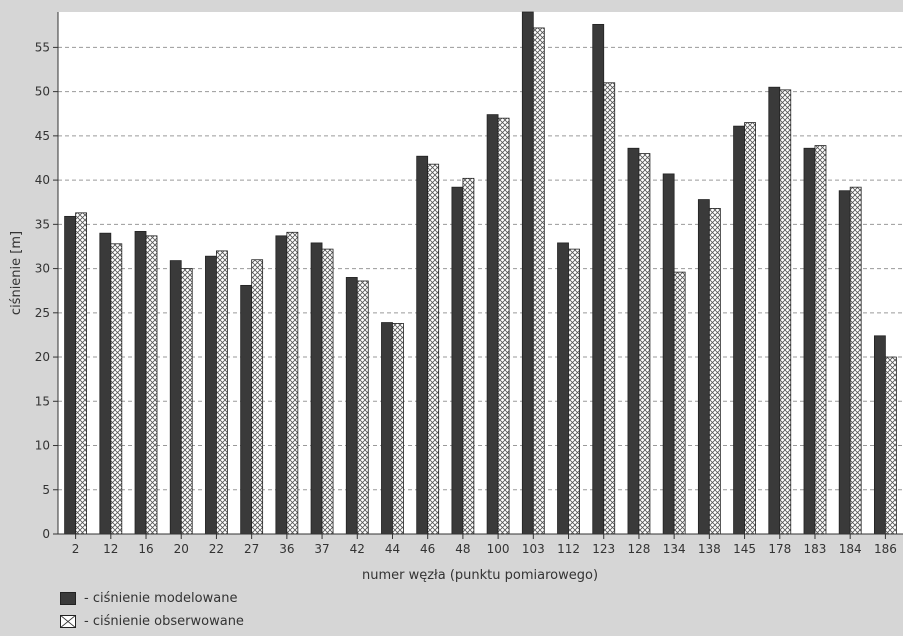 Image resolution: width=903 pixels, height=636 pixels. I want to click on x-tick-label: 36, so click(286, 549).